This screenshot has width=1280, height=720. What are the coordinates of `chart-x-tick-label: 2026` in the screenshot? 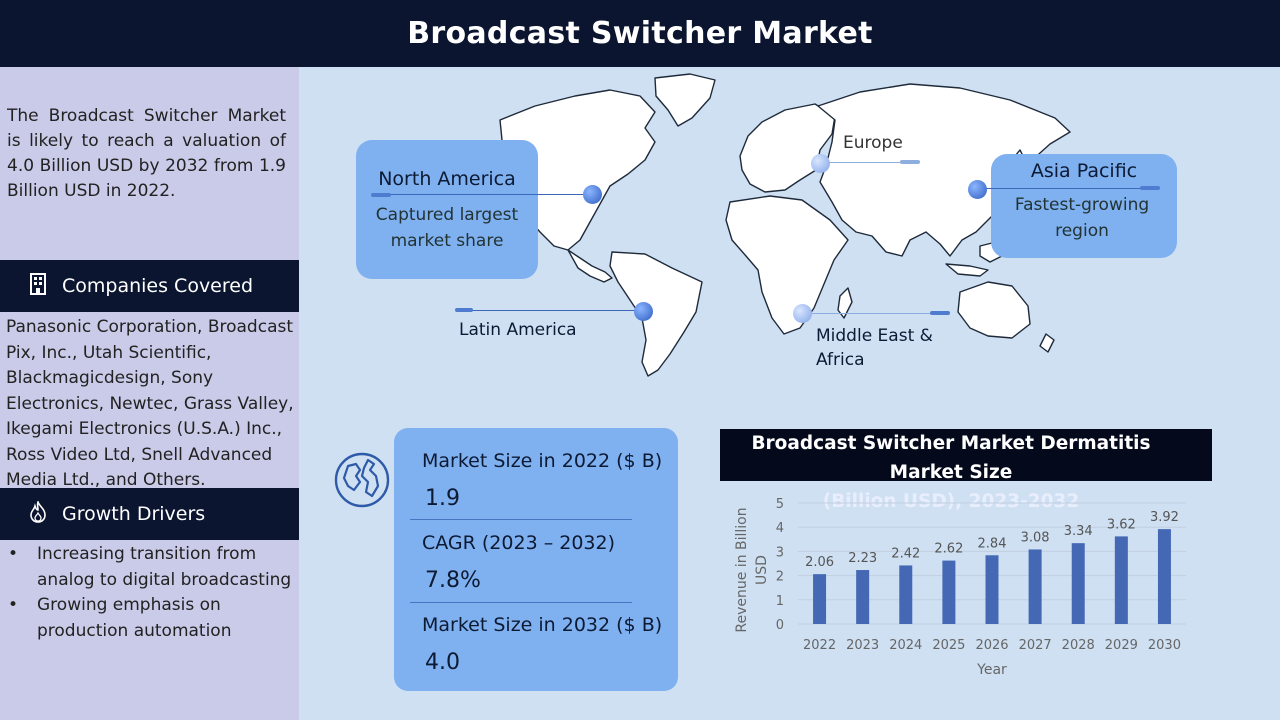 It's located at (991, 645).